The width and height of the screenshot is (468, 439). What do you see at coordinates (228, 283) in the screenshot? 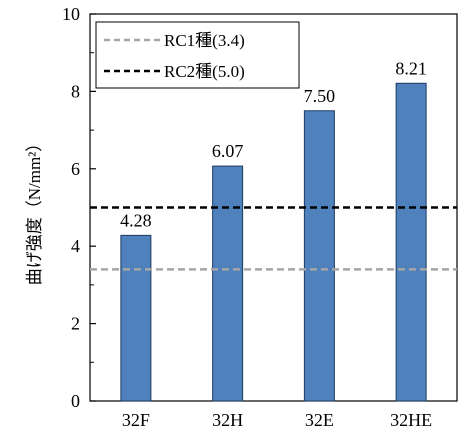
I see `bar-32h` at bounding box center [228, 283].